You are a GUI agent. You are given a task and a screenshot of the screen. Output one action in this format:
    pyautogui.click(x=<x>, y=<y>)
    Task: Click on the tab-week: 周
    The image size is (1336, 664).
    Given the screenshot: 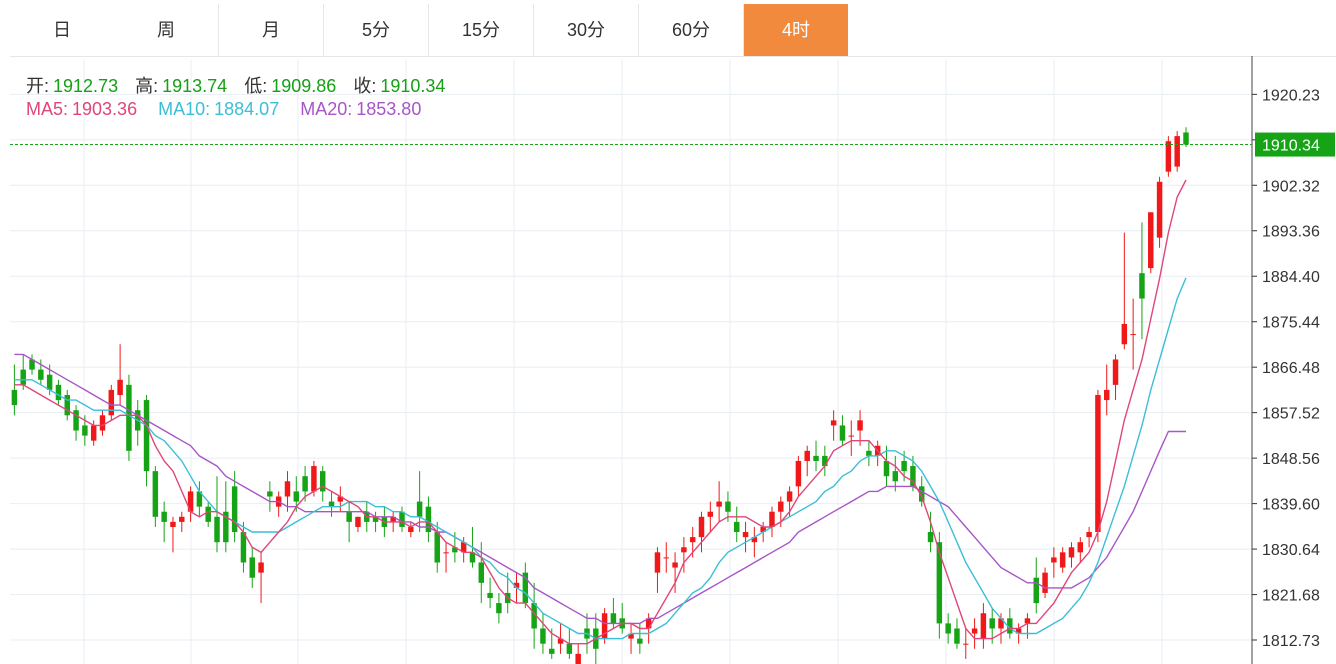 What is the action you would take?
    pyautogui.click(x=166, y=30)
    